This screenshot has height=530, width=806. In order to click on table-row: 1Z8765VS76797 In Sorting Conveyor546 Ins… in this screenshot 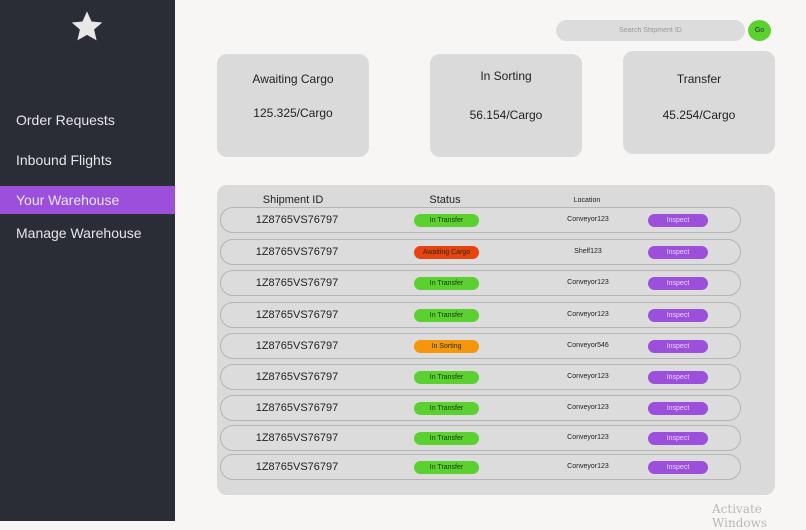, I will do `click(480, 346)`.